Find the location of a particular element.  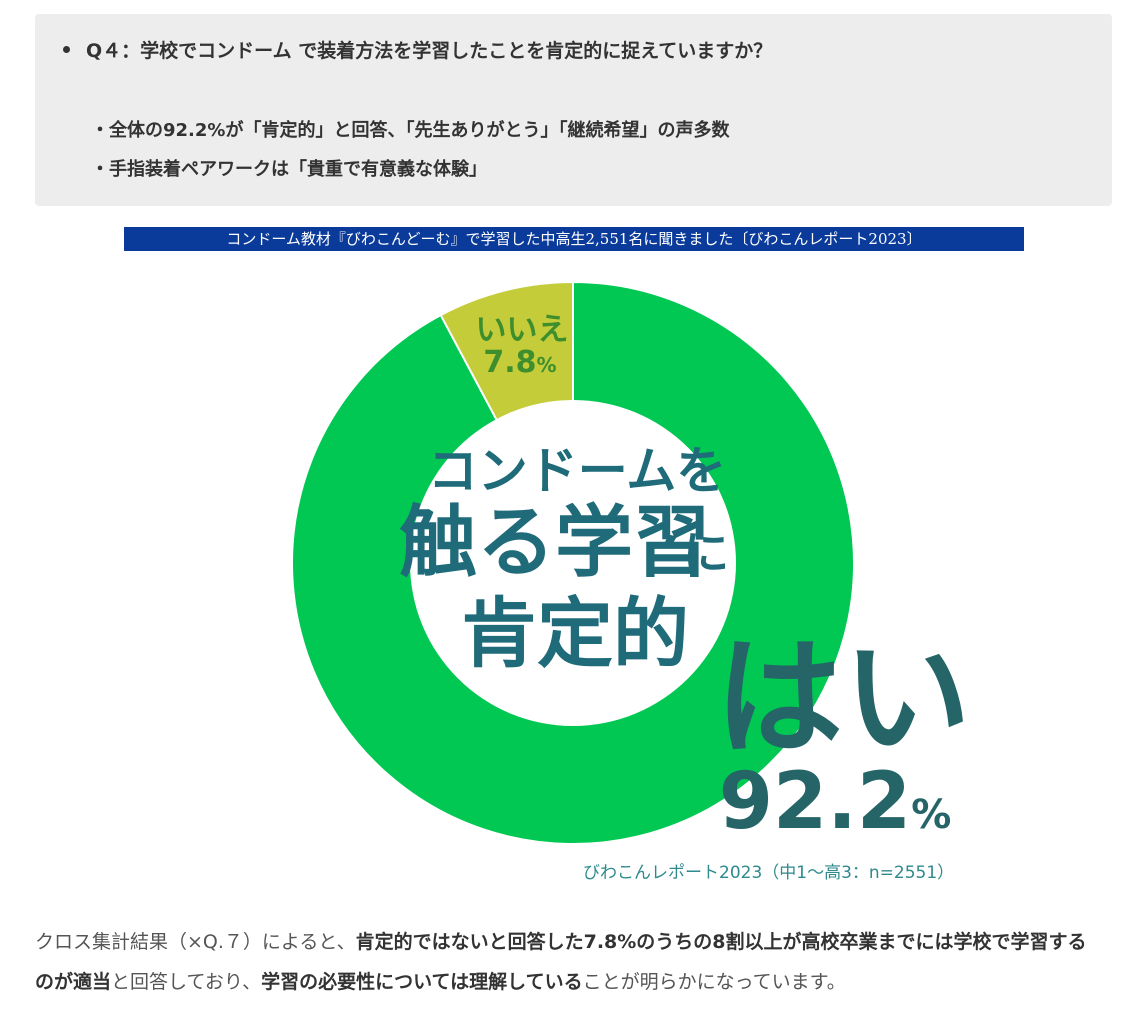

donut-hole is located at coordinates (573, 563).